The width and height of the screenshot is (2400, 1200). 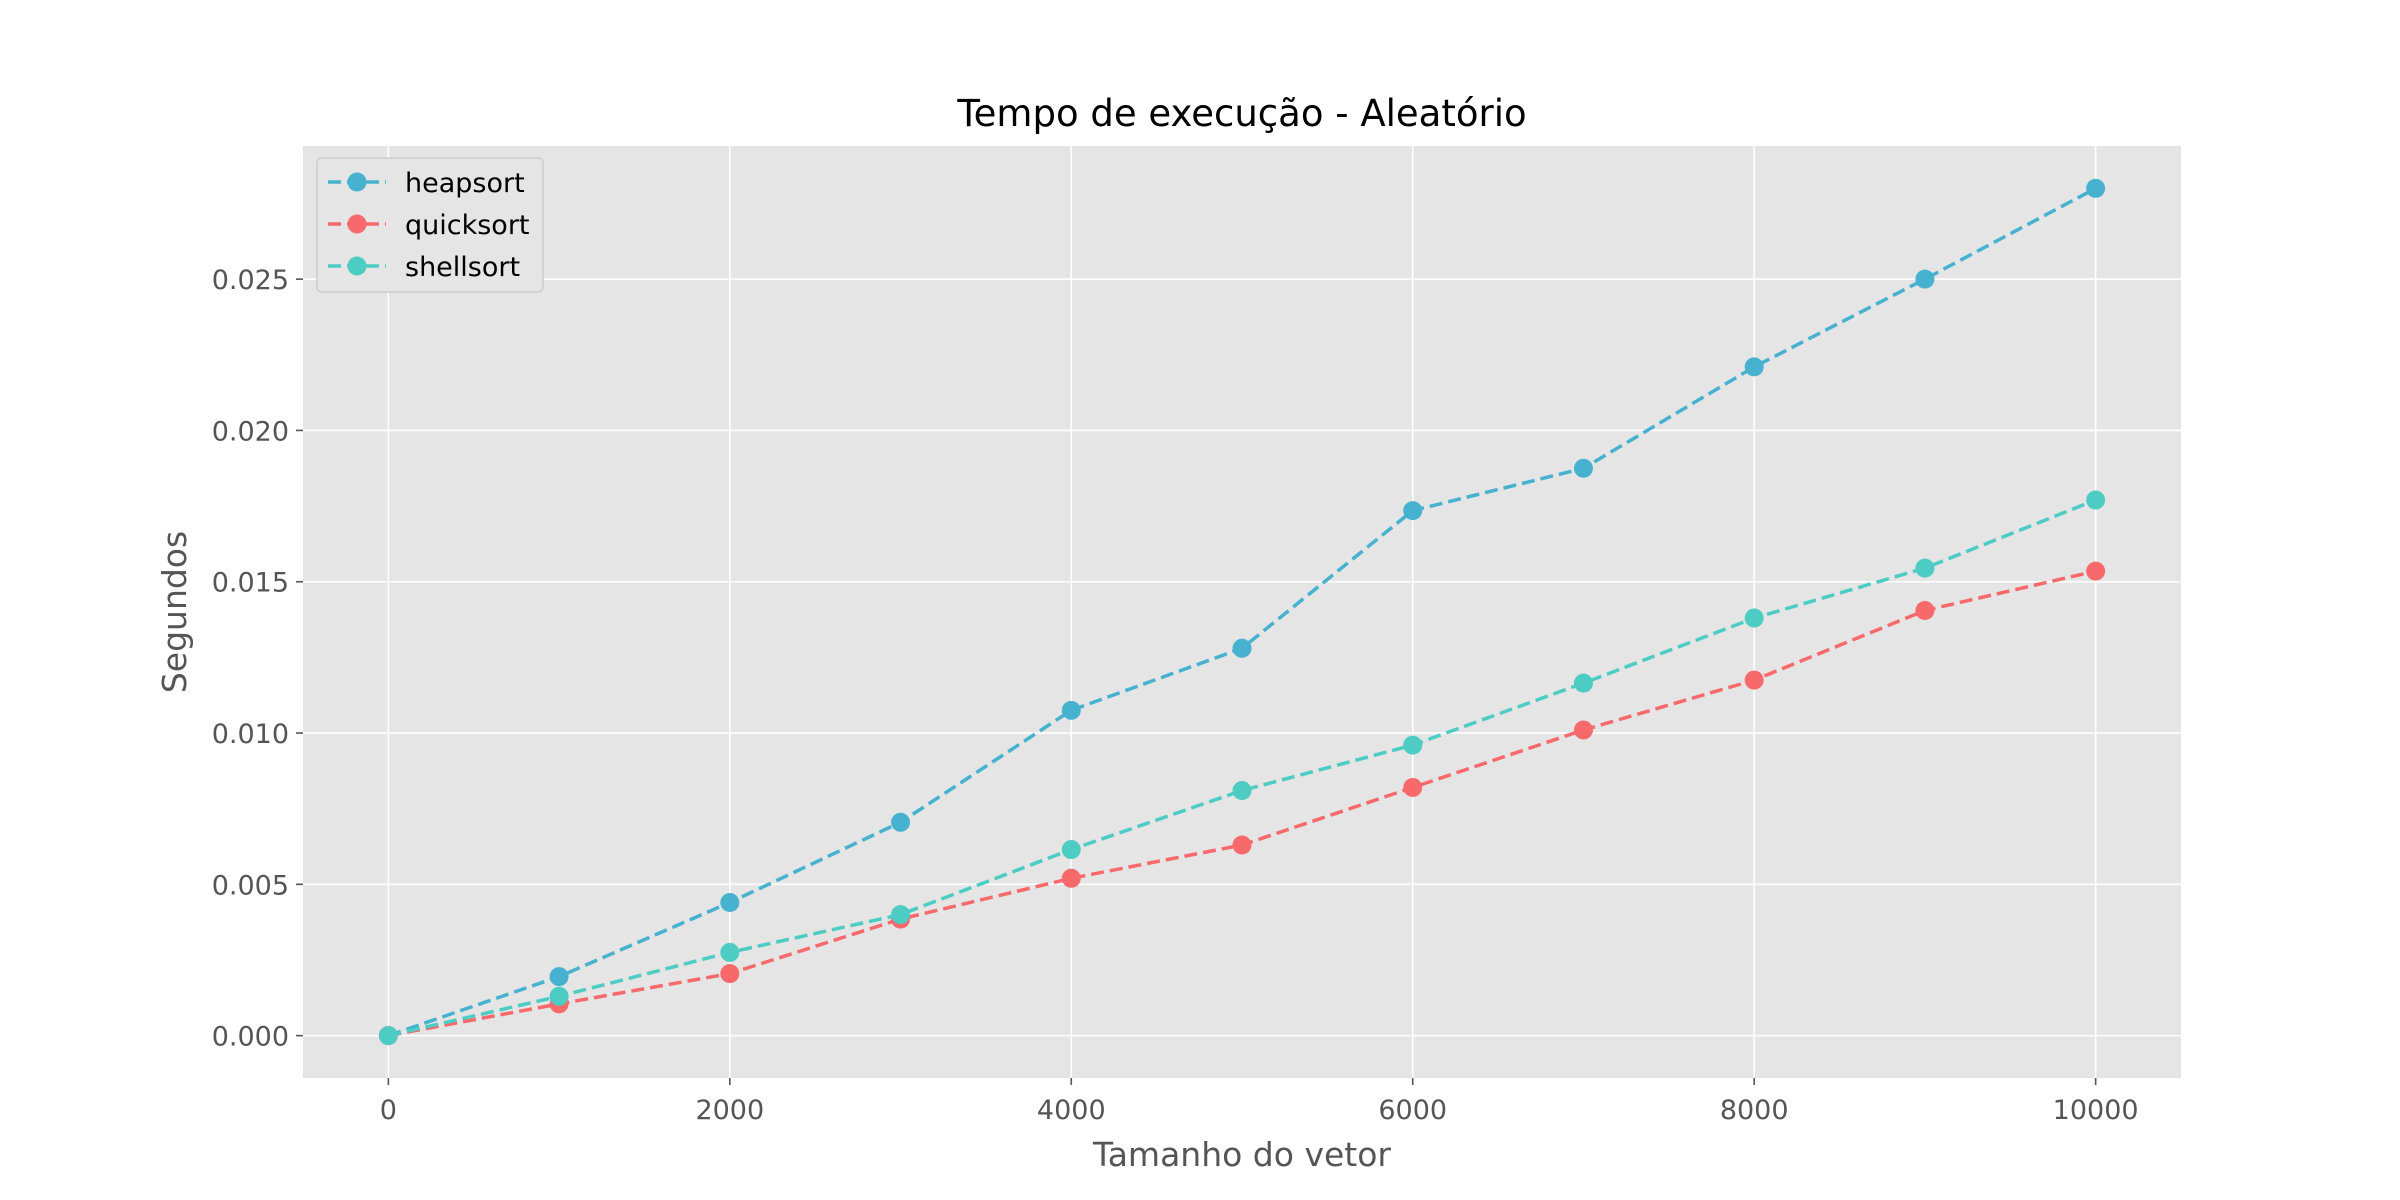 What do you see at coordinates (250, 885) in the screenshot?
I see `y-tick-label: 0.005` at bounding box center [250, 885].